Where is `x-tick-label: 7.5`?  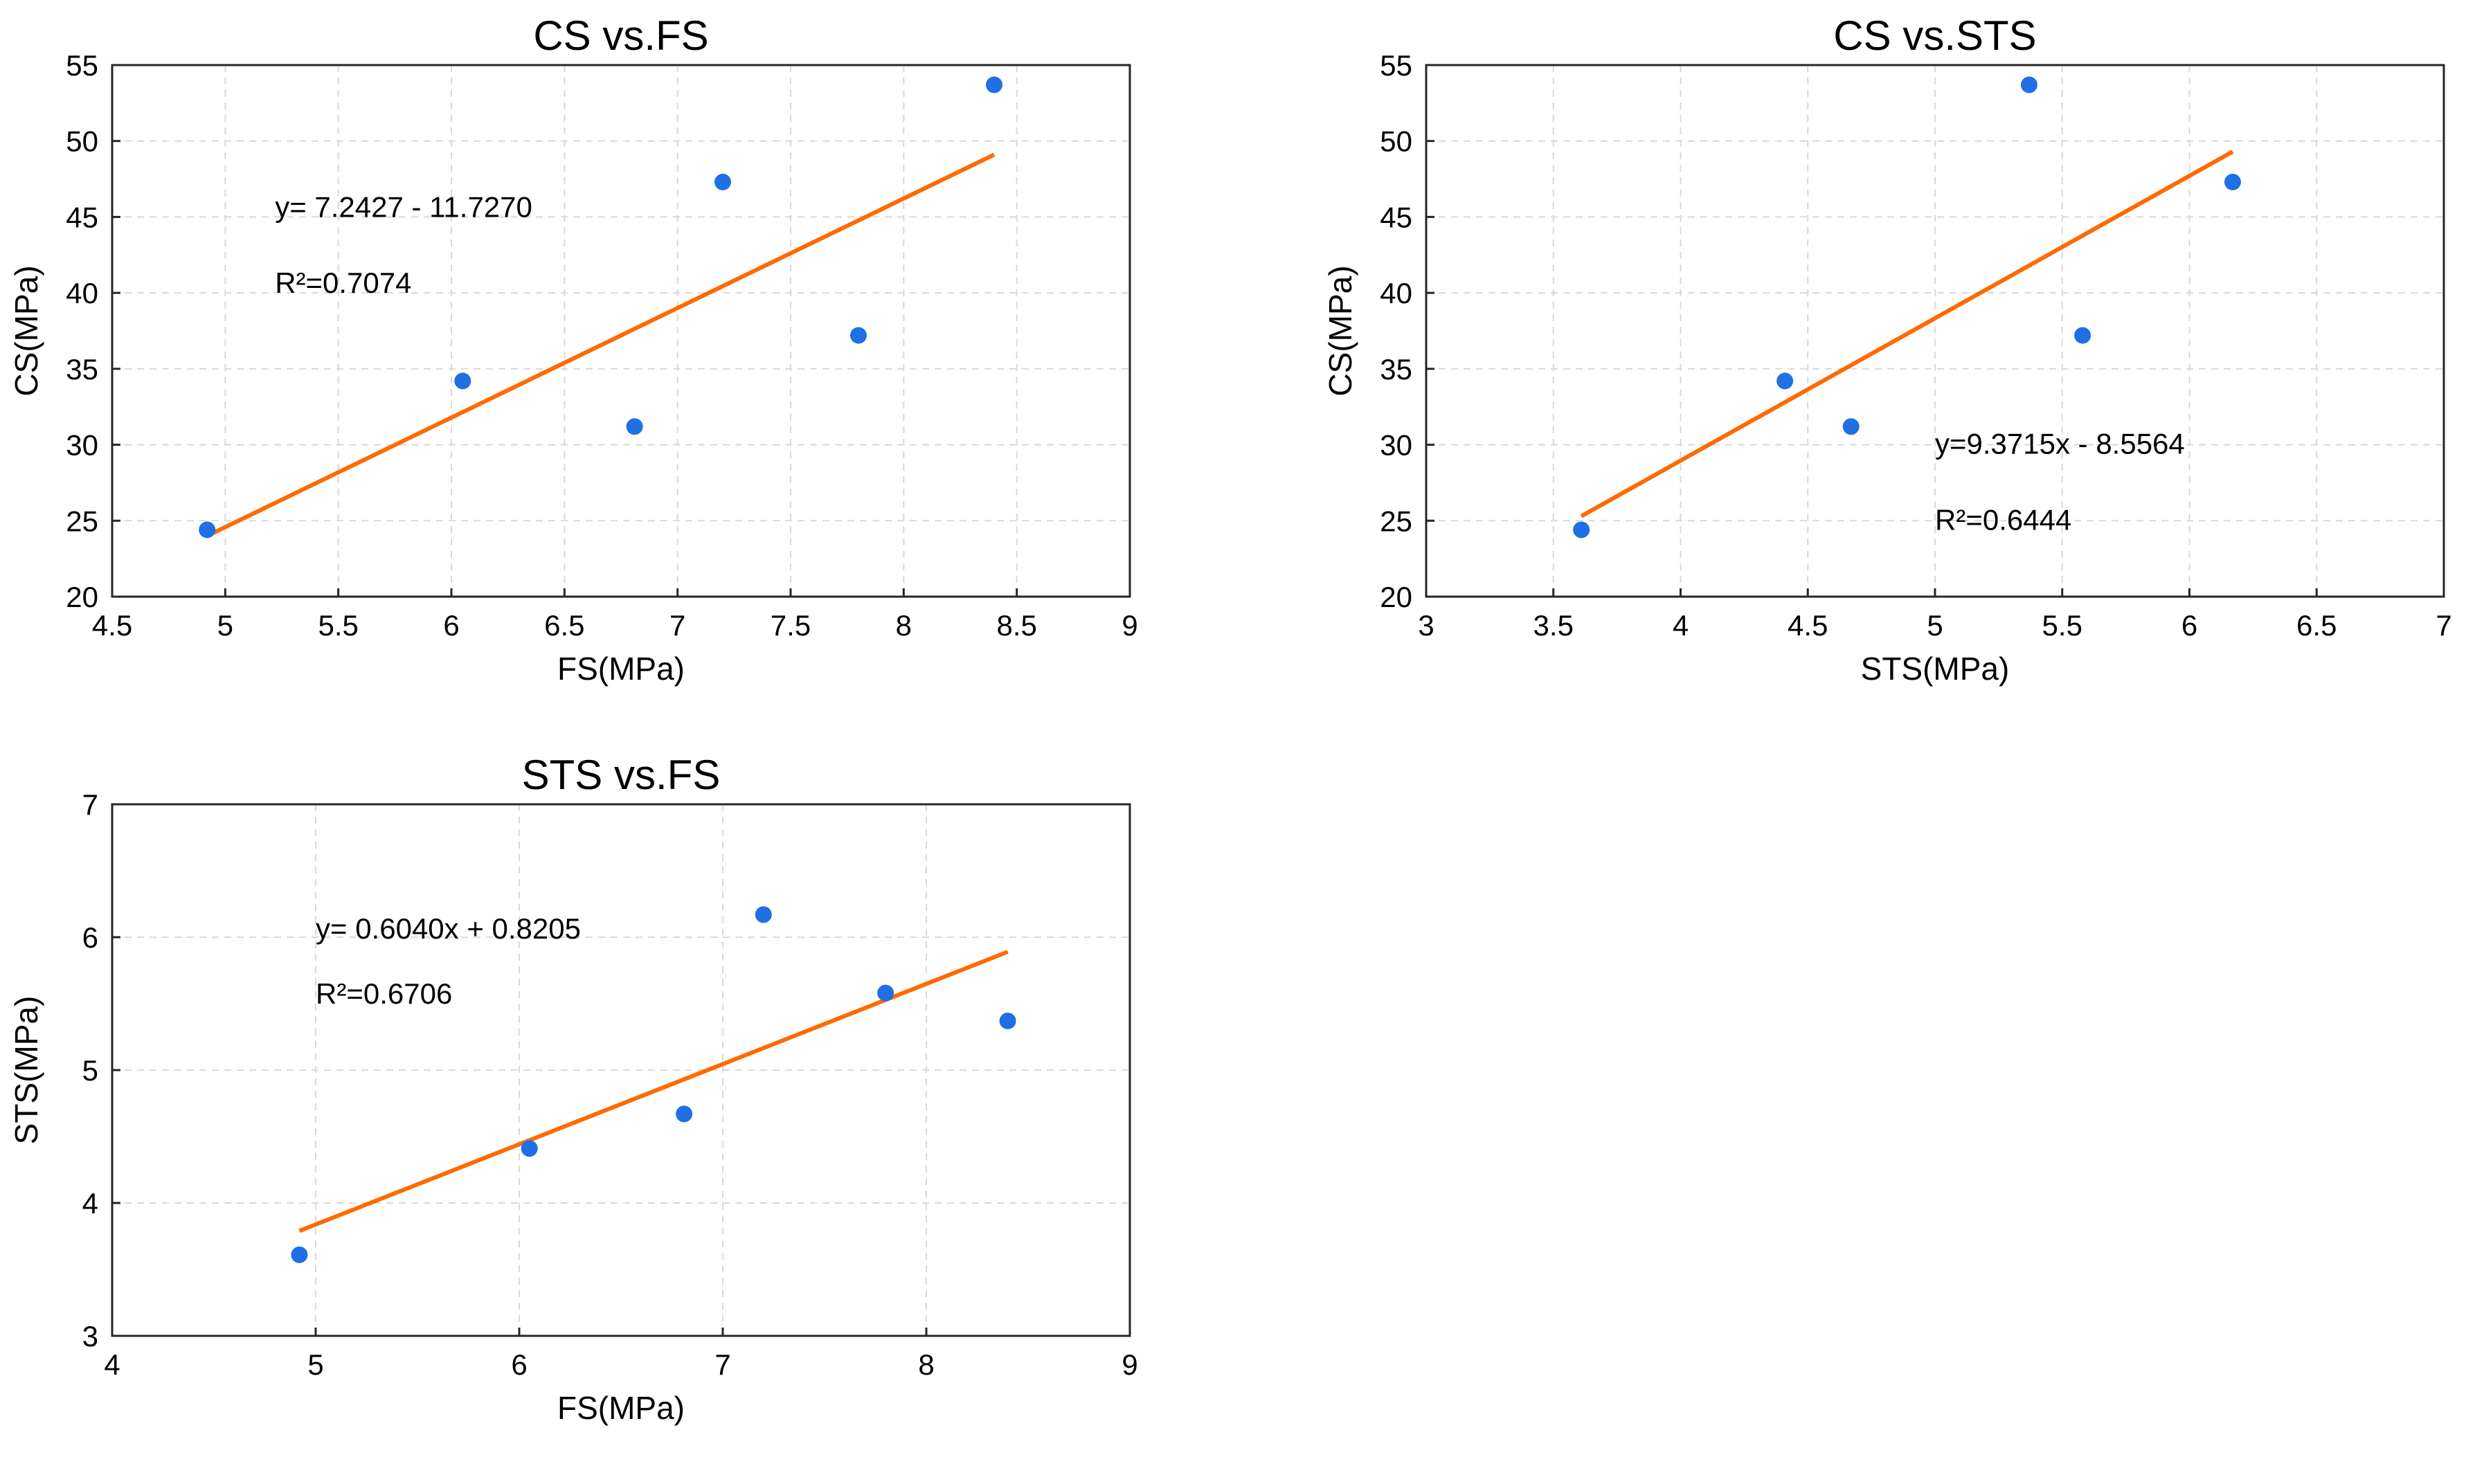
x-tick-label: 7.5 is located at coordinates (791, 625).